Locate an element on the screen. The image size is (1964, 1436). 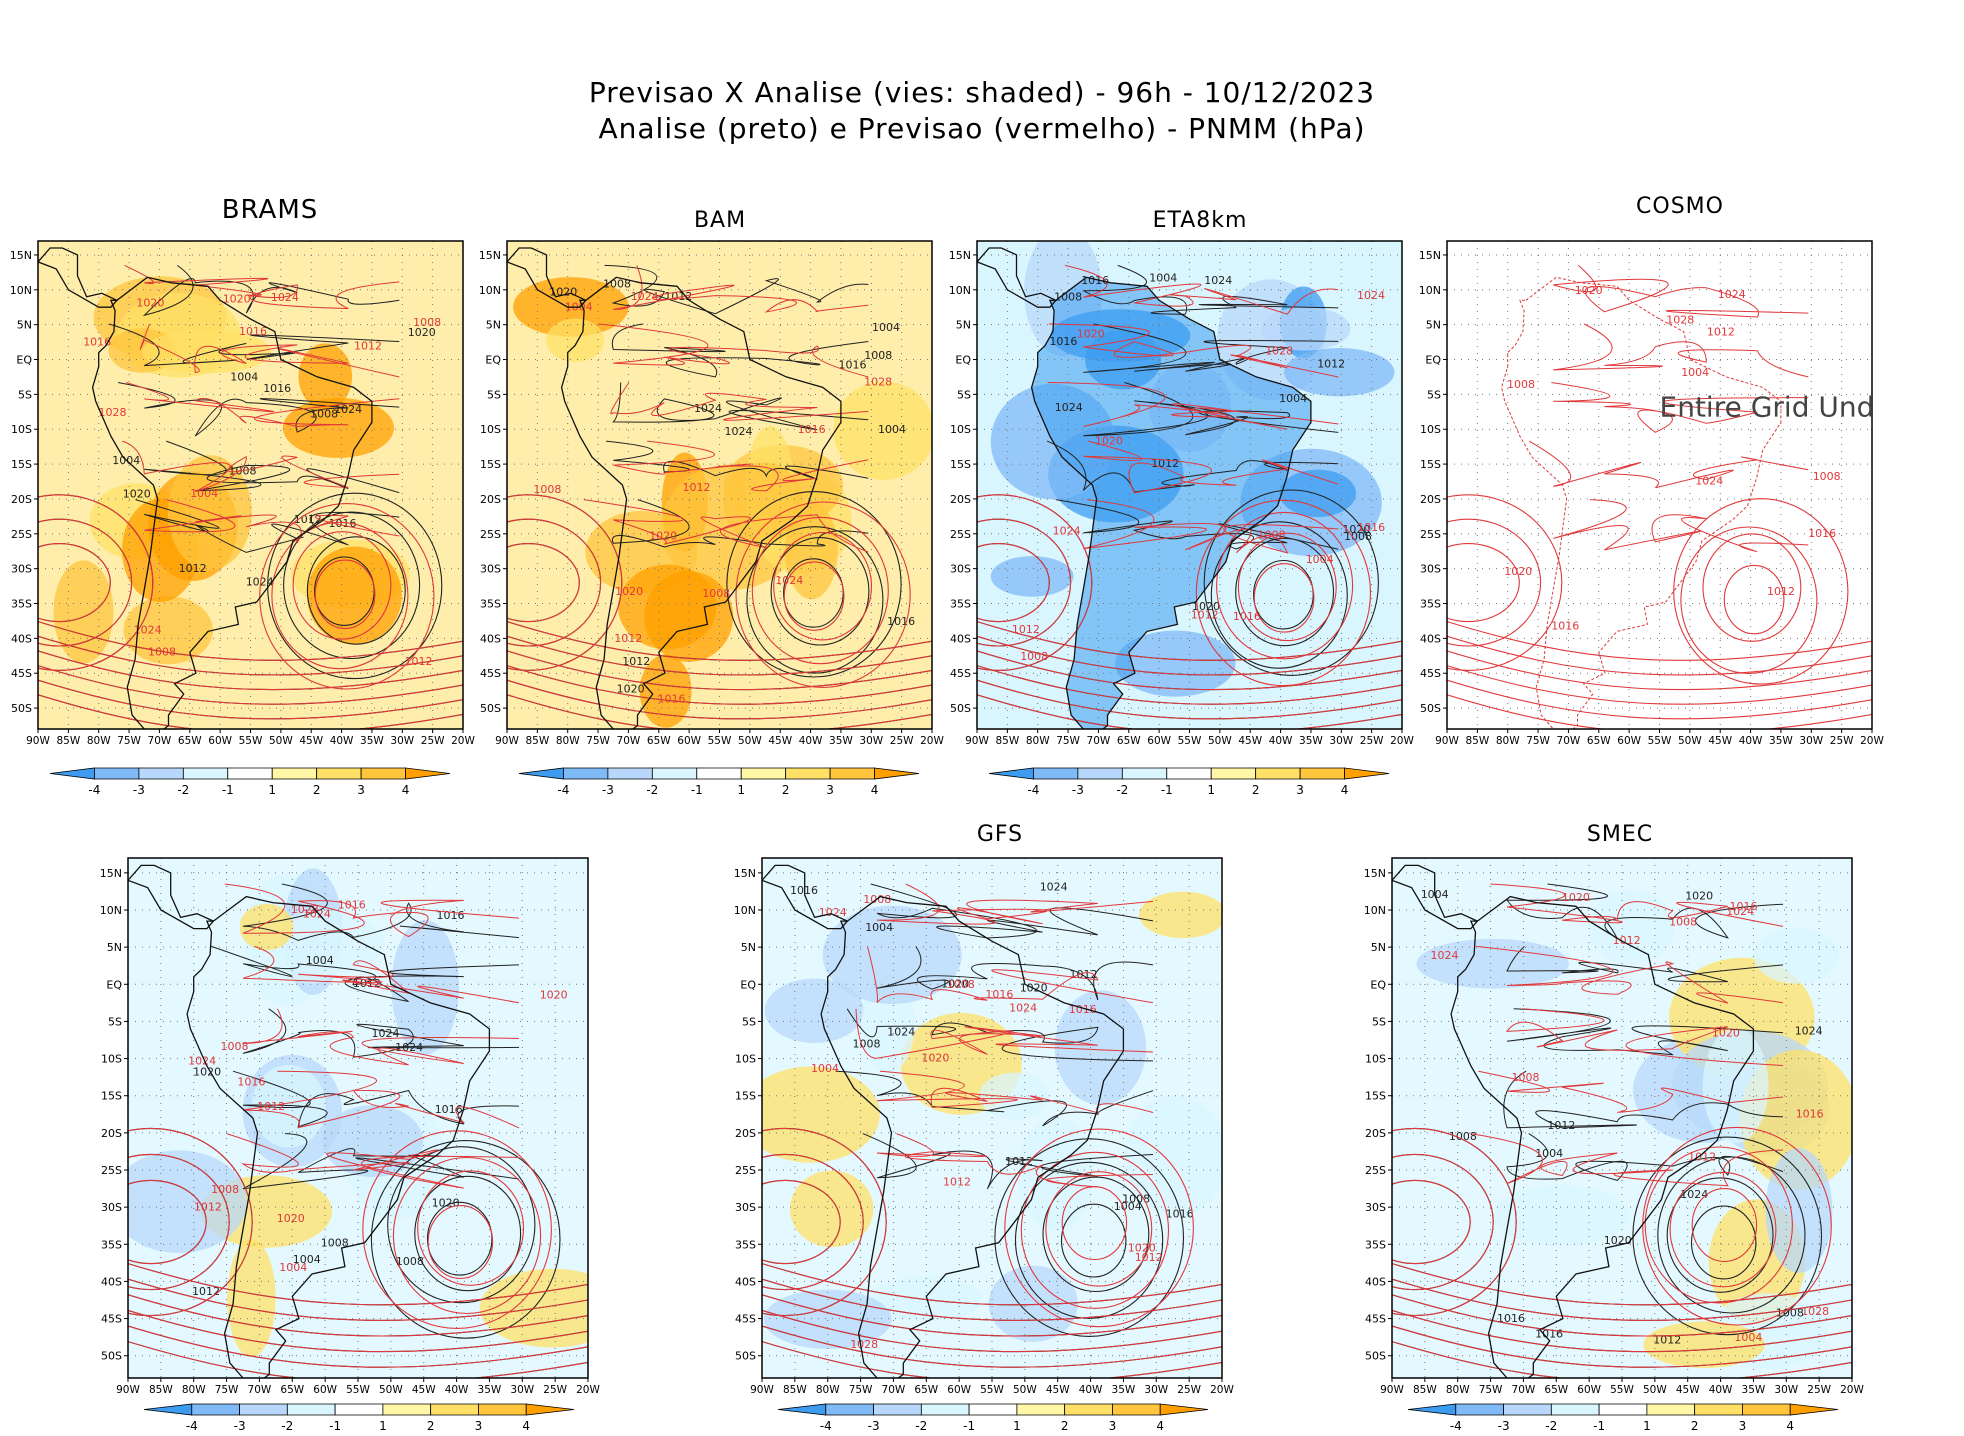
lon-label: 75W is located at coordinates (861, 1390).